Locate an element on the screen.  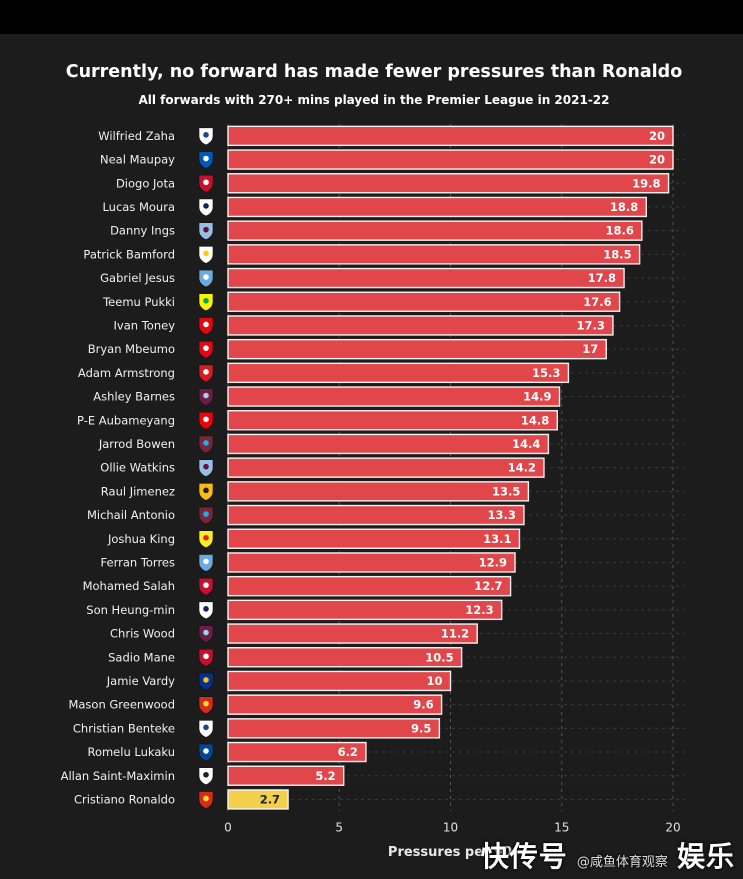
bar-value-label: 12.3 is located at coordinates (479, 610).